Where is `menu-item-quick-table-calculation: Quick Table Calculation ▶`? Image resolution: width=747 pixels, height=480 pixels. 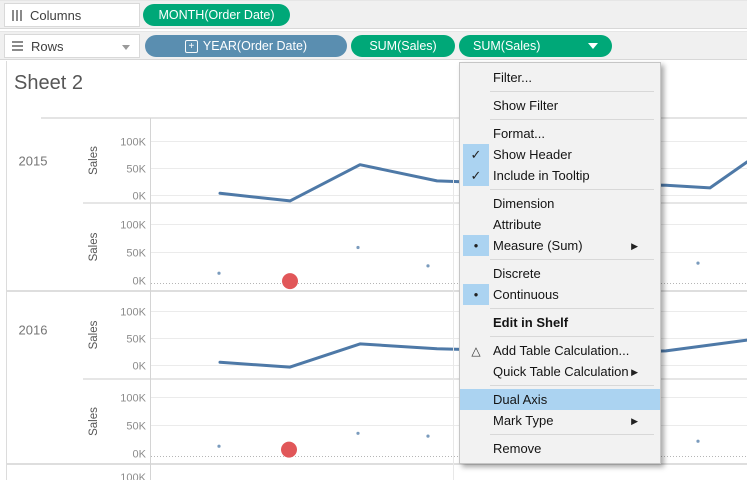 menu-item-quick-table-calculation: Quick Table Calculation ▶ is located at coordinates (560, 371).